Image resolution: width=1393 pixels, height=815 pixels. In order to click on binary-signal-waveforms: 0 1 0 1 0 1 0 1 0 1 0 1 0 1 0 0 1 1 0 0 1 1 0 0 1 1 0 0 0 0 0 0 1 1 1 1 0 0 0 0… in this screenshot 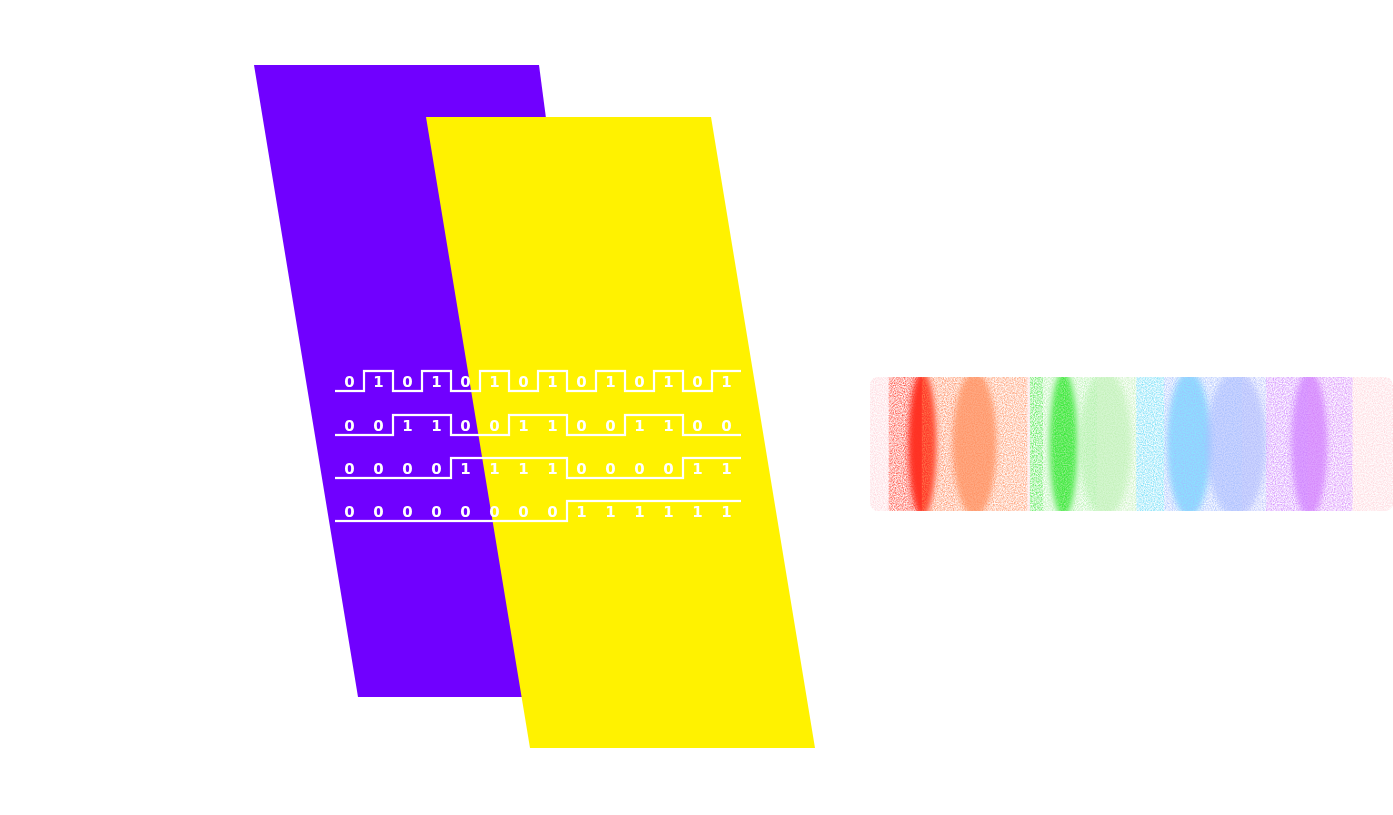, I will do `click(538, 446)`.